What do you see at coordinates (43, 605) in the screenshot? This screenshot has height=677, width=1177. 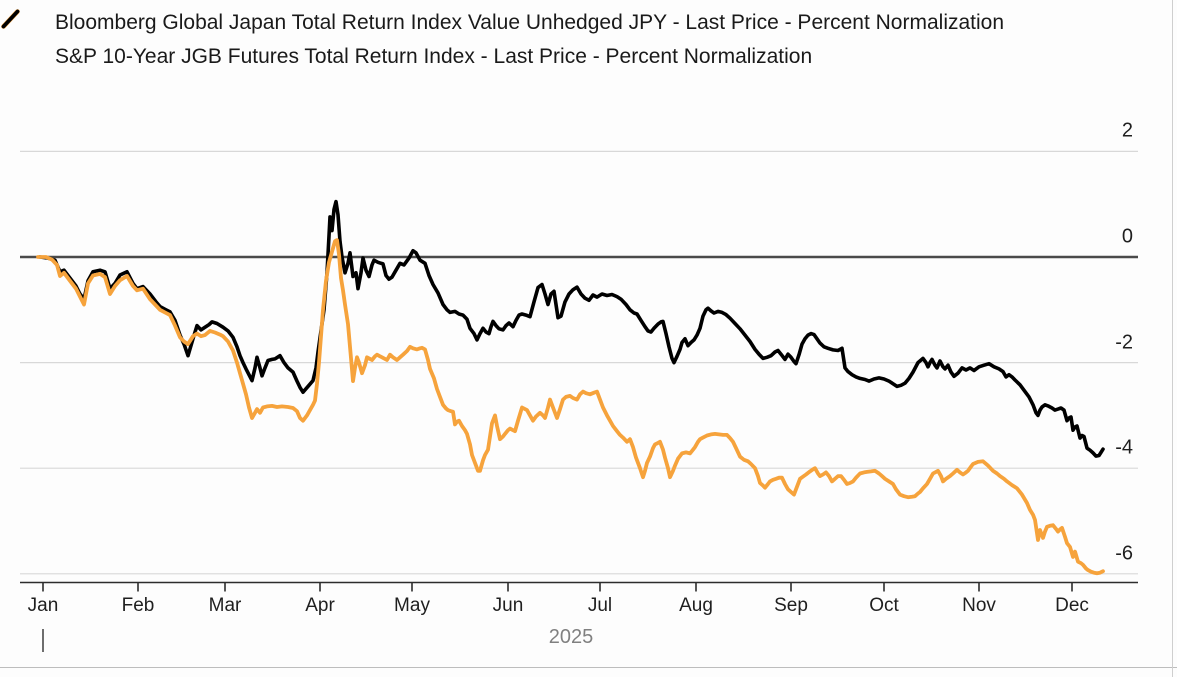 I see `x-axis-label-jan: Jan` at bounding box center [43, 605].